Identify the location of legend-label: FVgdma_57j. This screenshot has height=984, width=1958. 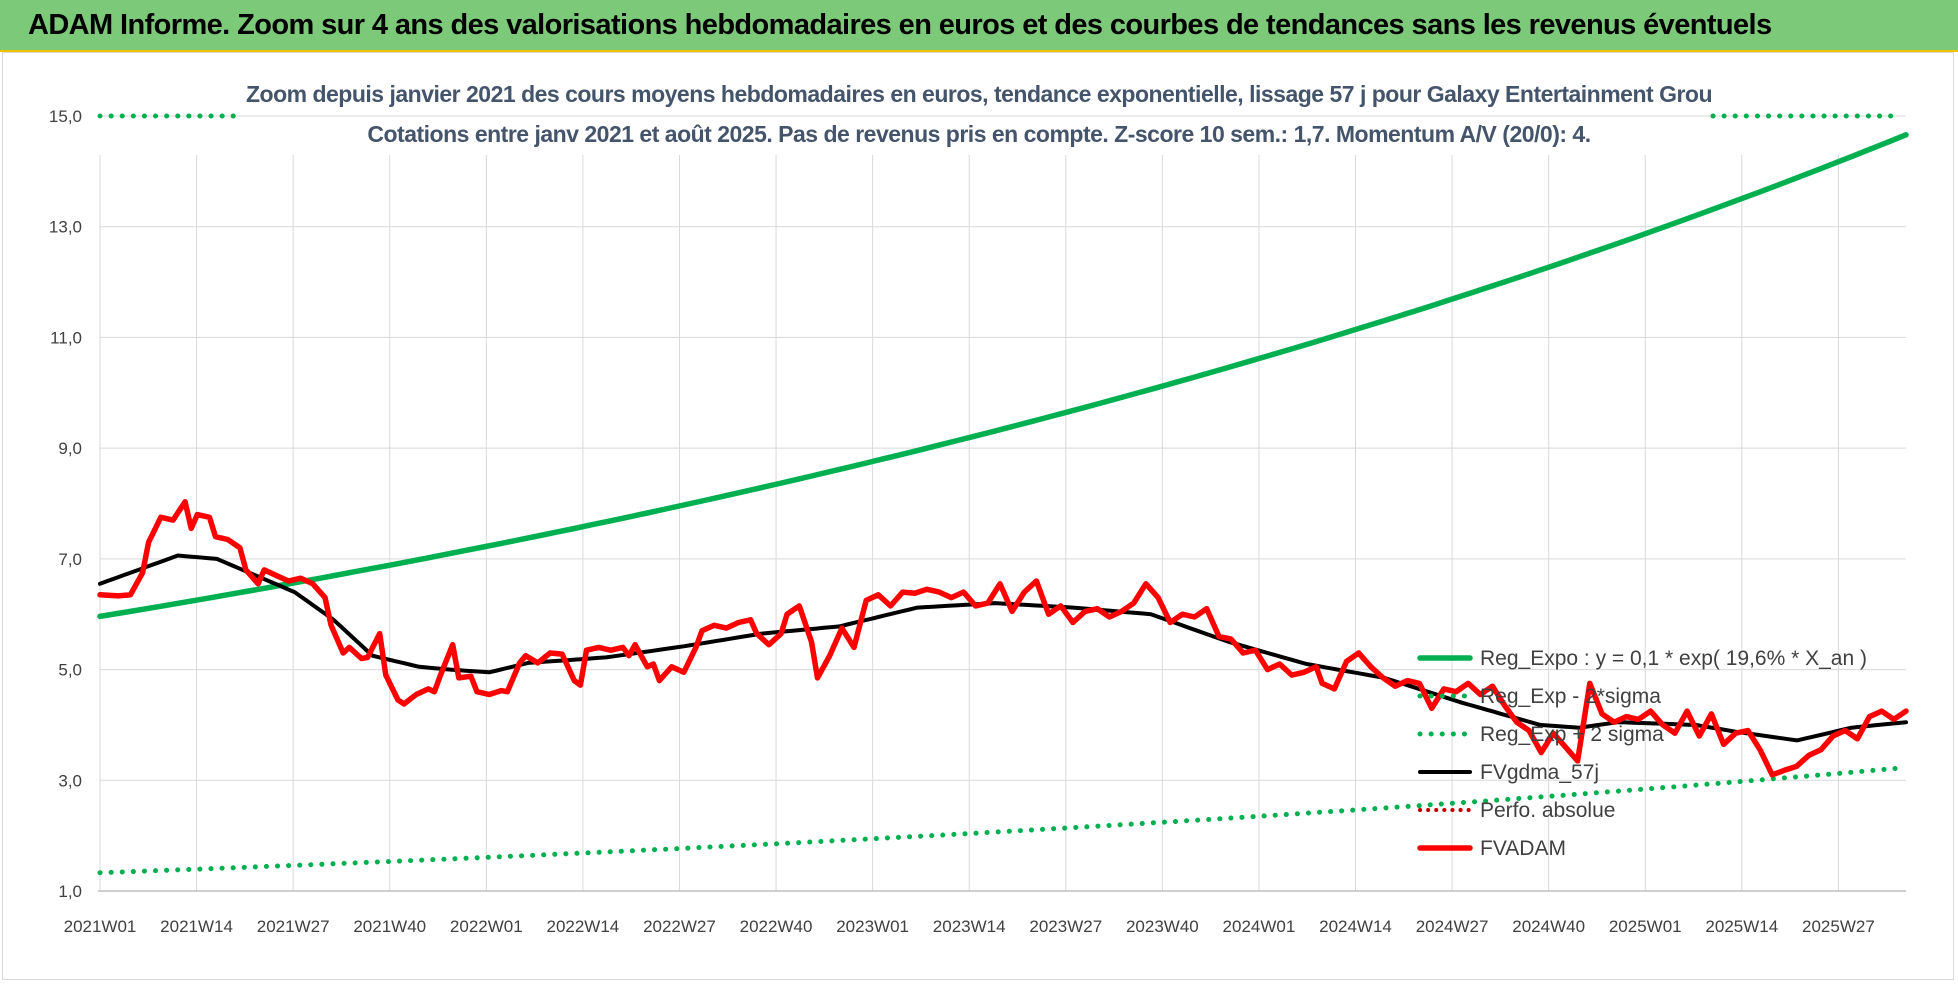
(1539, 772).